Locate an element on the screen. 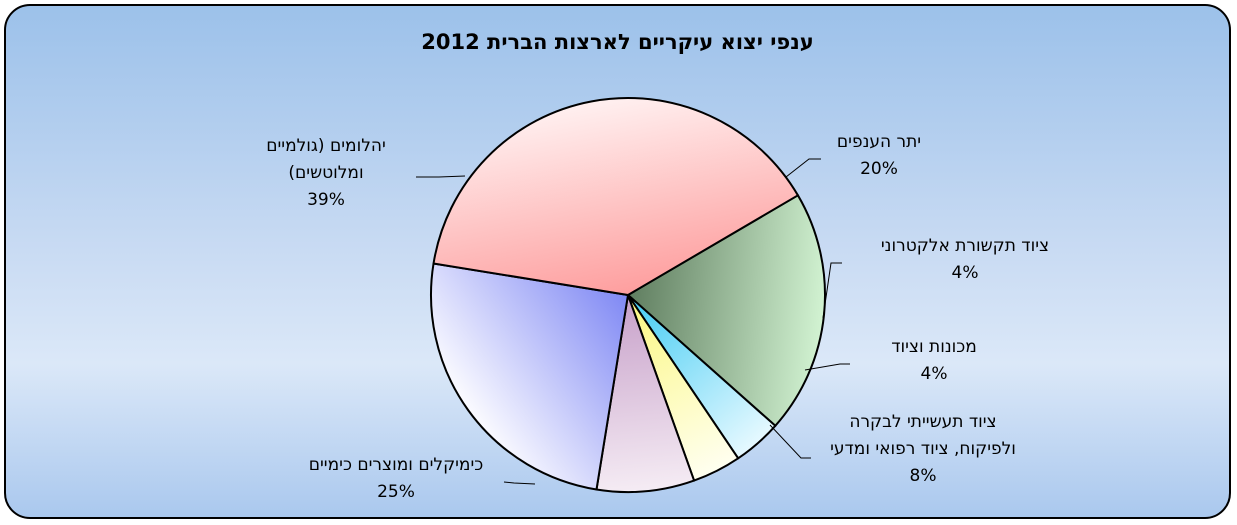  slice-category-label: מכונות וציוד is located at coordinates (934, 347).